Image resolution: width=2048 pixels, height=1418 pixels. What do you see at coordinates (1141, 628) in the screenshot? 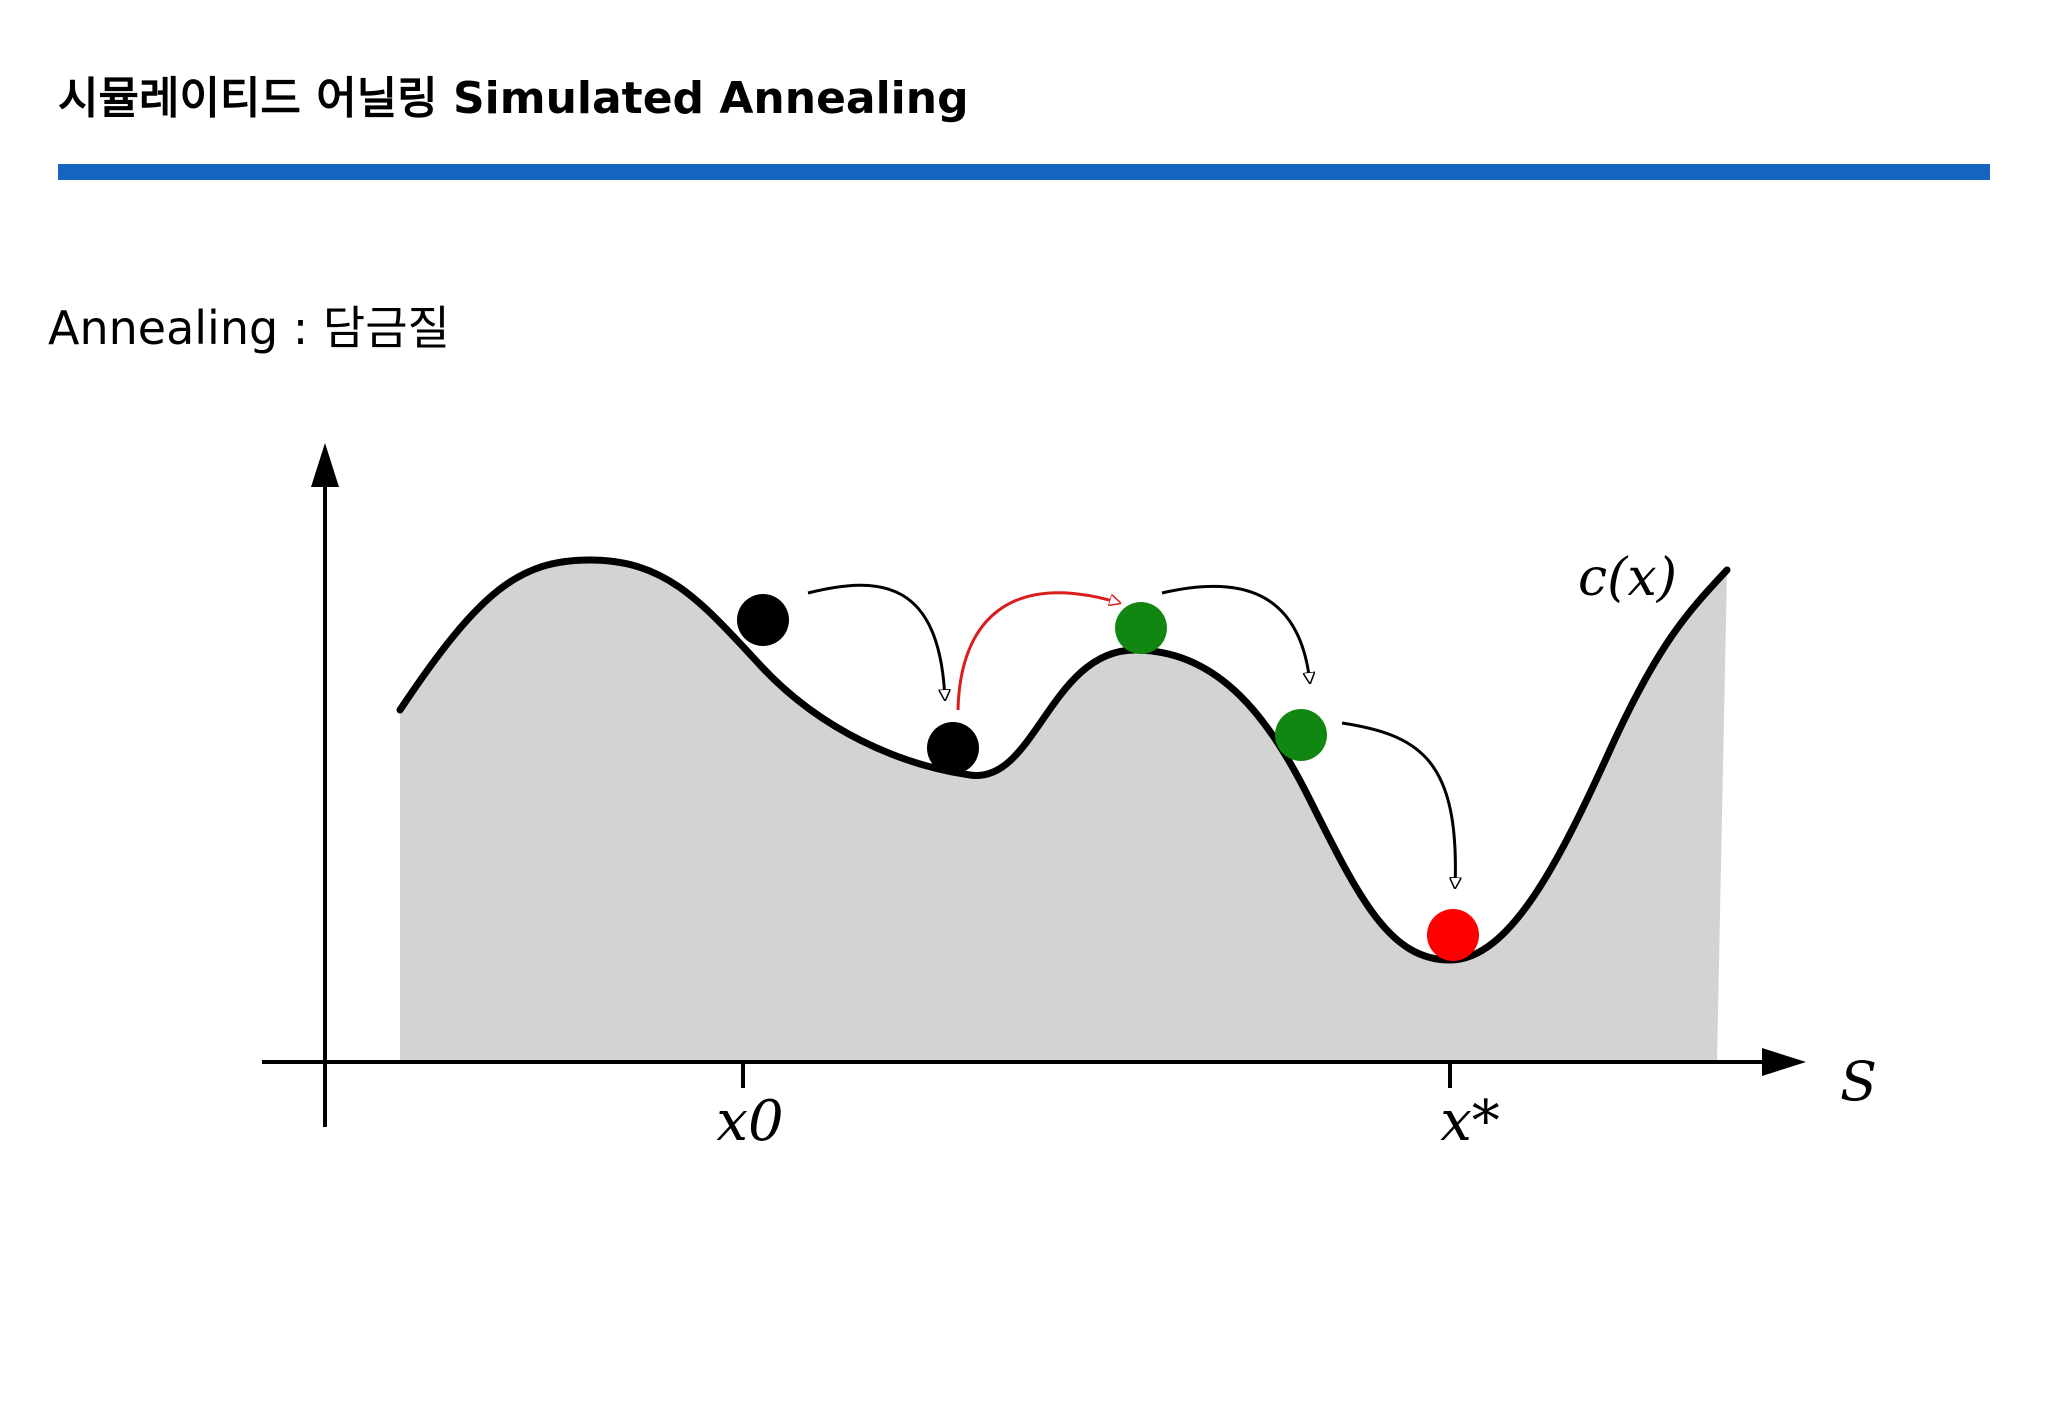
I see `state-ball-peak` at bounding box center [1141, 628].